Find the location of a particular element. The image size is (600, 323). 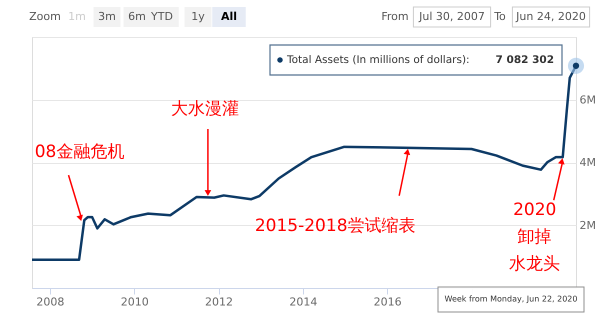

legend-label: Total Assets (In millions of dollars): is located at coordinates (378, 60).